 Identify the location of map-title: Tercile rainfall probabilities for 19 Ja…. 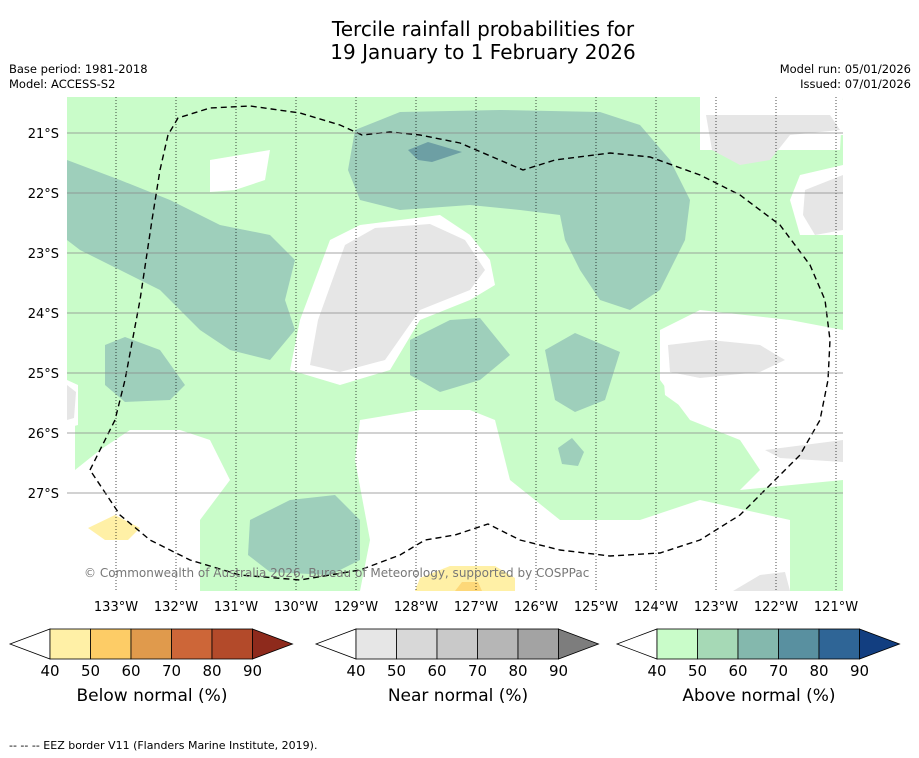
(459, 41).